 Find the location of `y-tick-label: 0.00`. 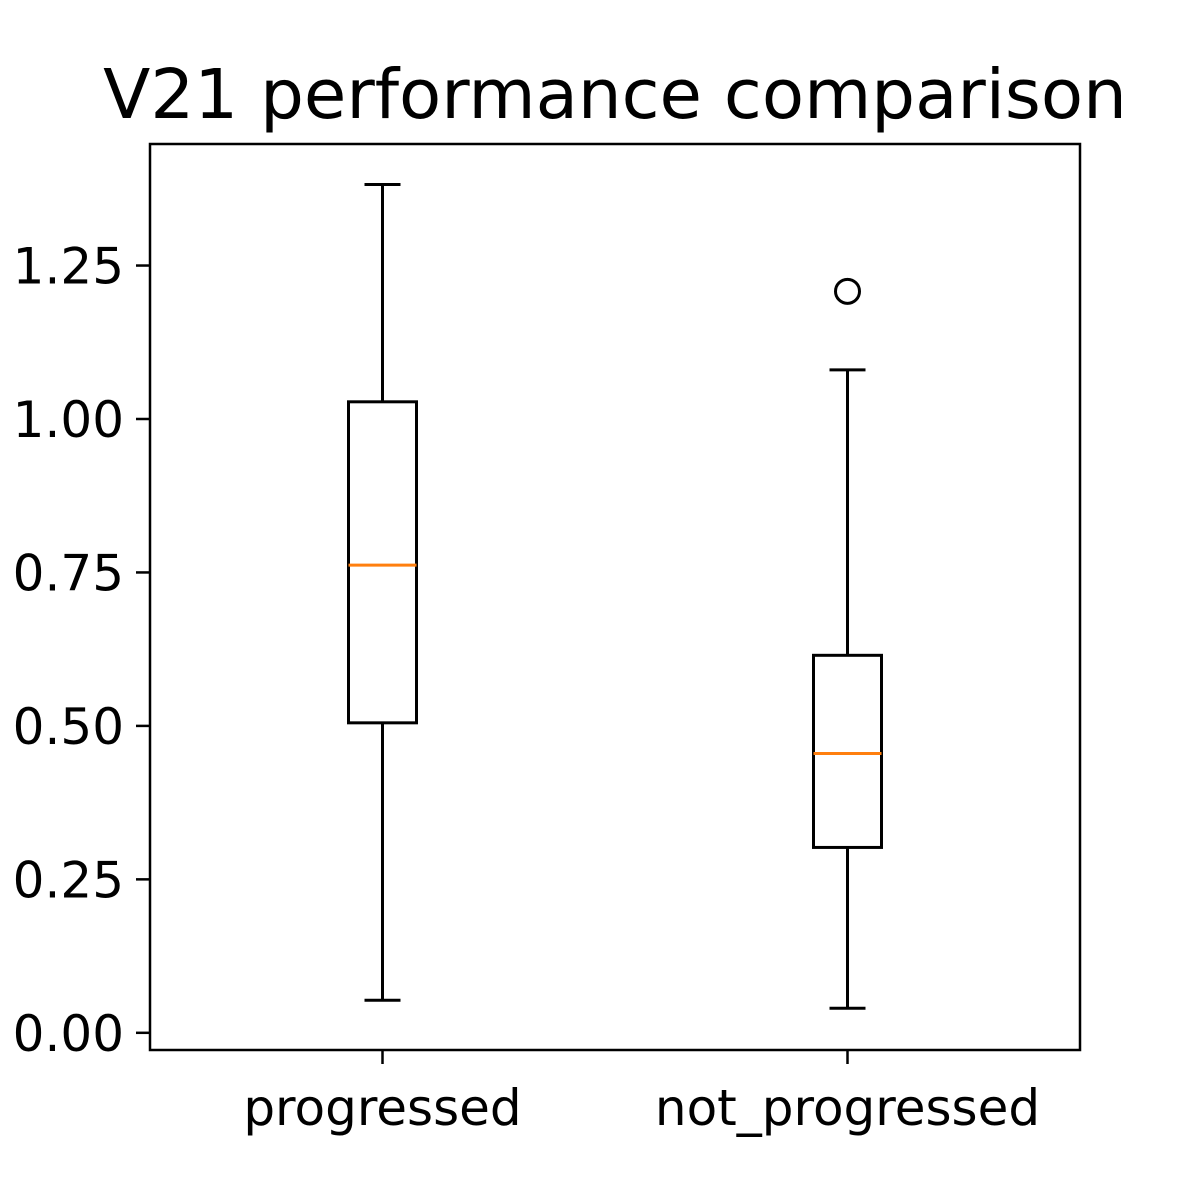

y-tick-label: 0.00 is located at coordinates (68, 1034).